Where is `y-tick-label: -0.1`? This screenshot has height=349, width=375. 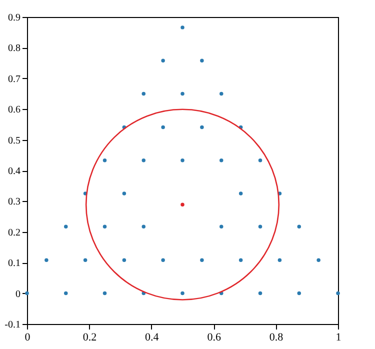
y-tick-label: -0.1 is located at coordinates (12, 325).